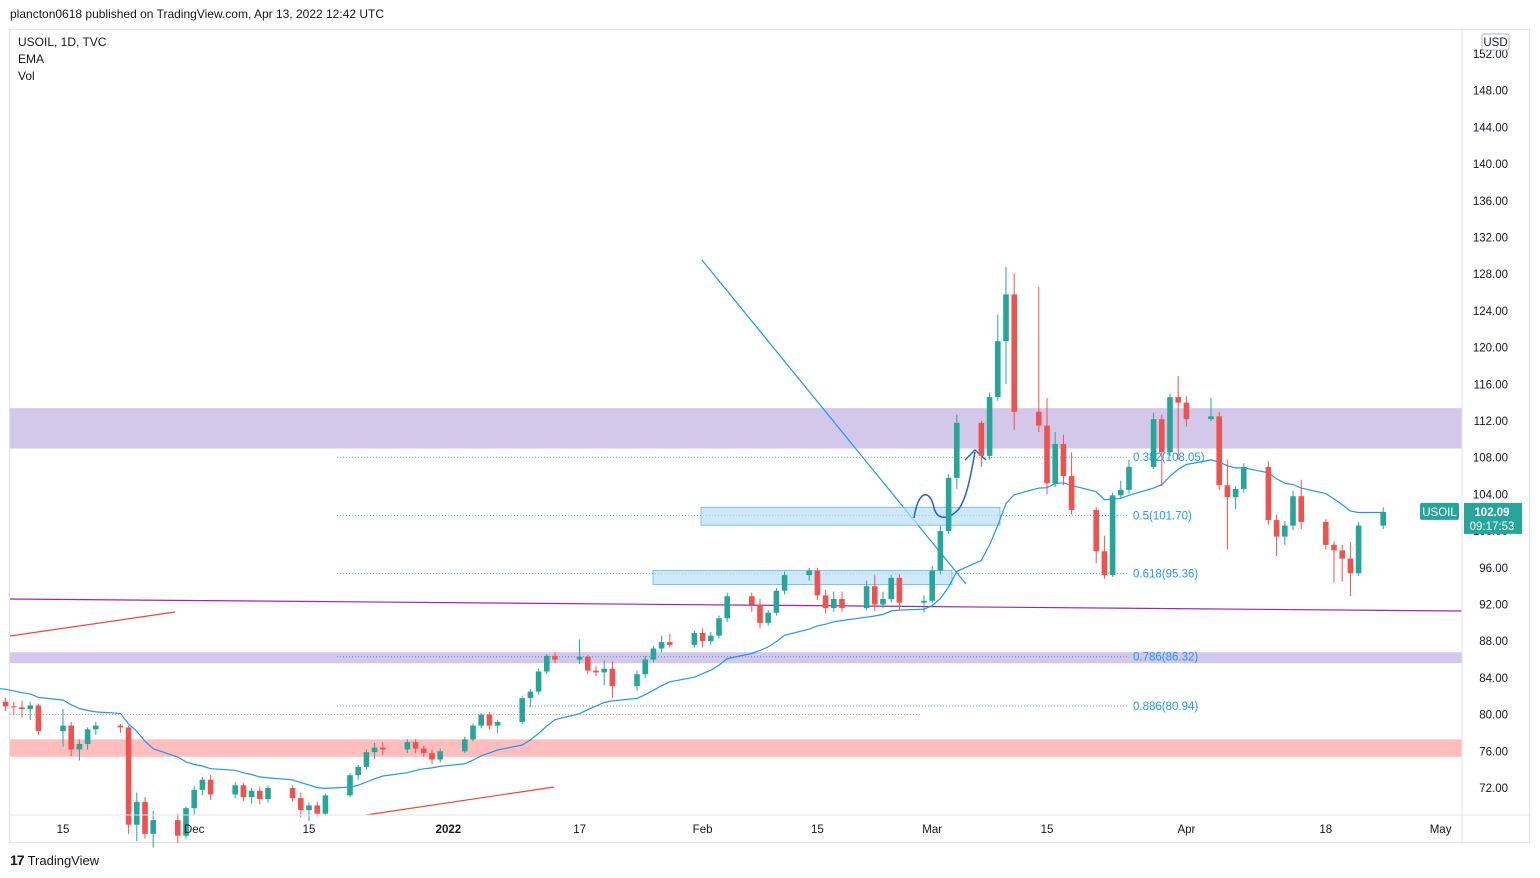  Describe the element at coordinates (1471, 518) in the screenshot. I see `price-tags-layer: USOIL 102.09 09:17:53` at that location.